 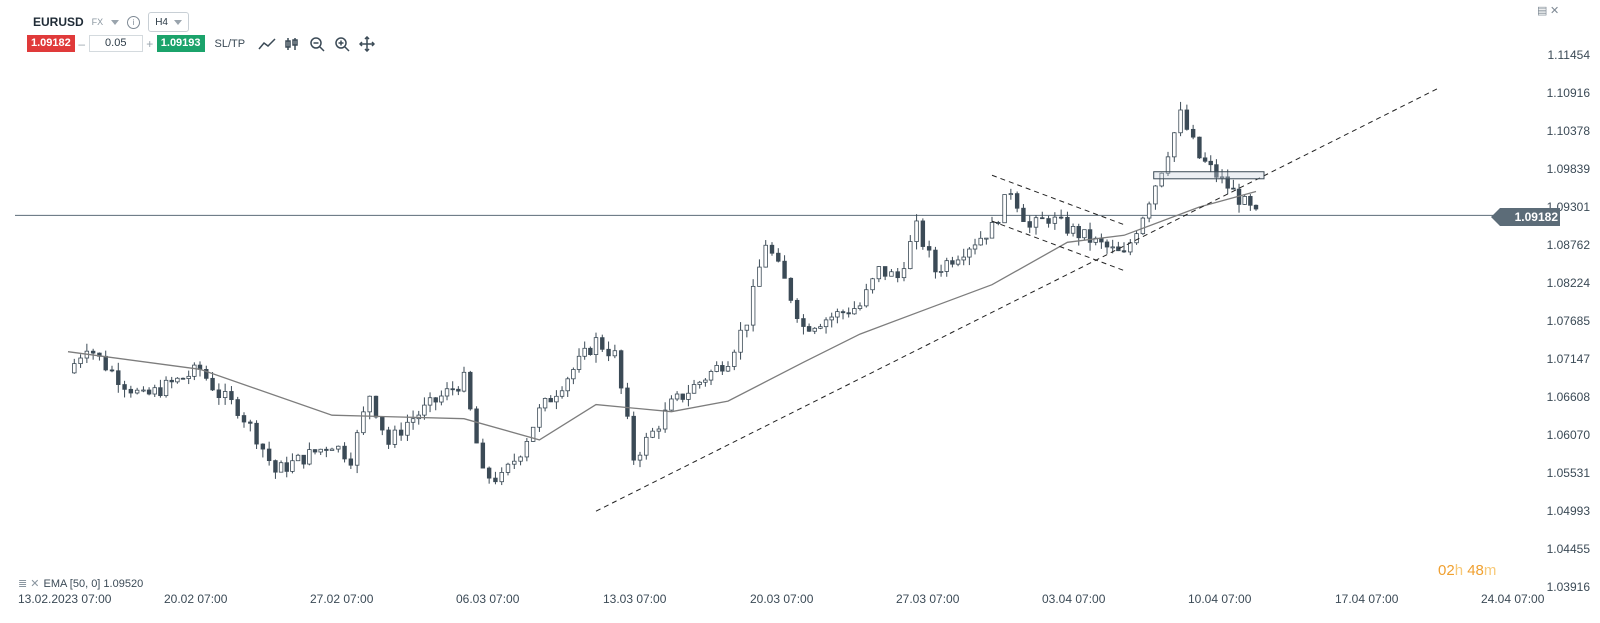 What do you see at coordinates (292, 43) in the screenshot?
I see `candle-type-icon` at bounding box center [292, 43].